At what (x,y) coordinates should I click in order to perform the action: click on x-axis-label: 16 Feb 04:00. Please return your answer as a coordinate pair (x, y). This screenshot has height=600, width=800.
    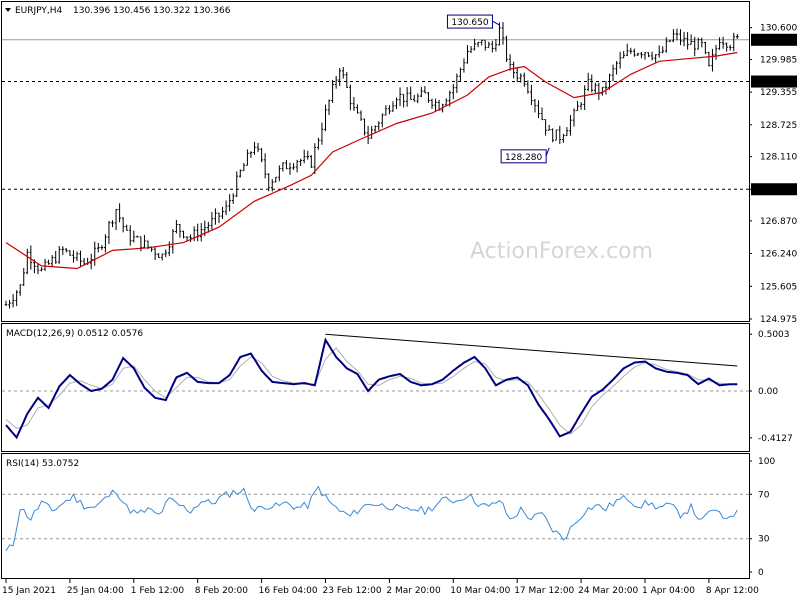
    Looking at the image, I should click on (288, 591).